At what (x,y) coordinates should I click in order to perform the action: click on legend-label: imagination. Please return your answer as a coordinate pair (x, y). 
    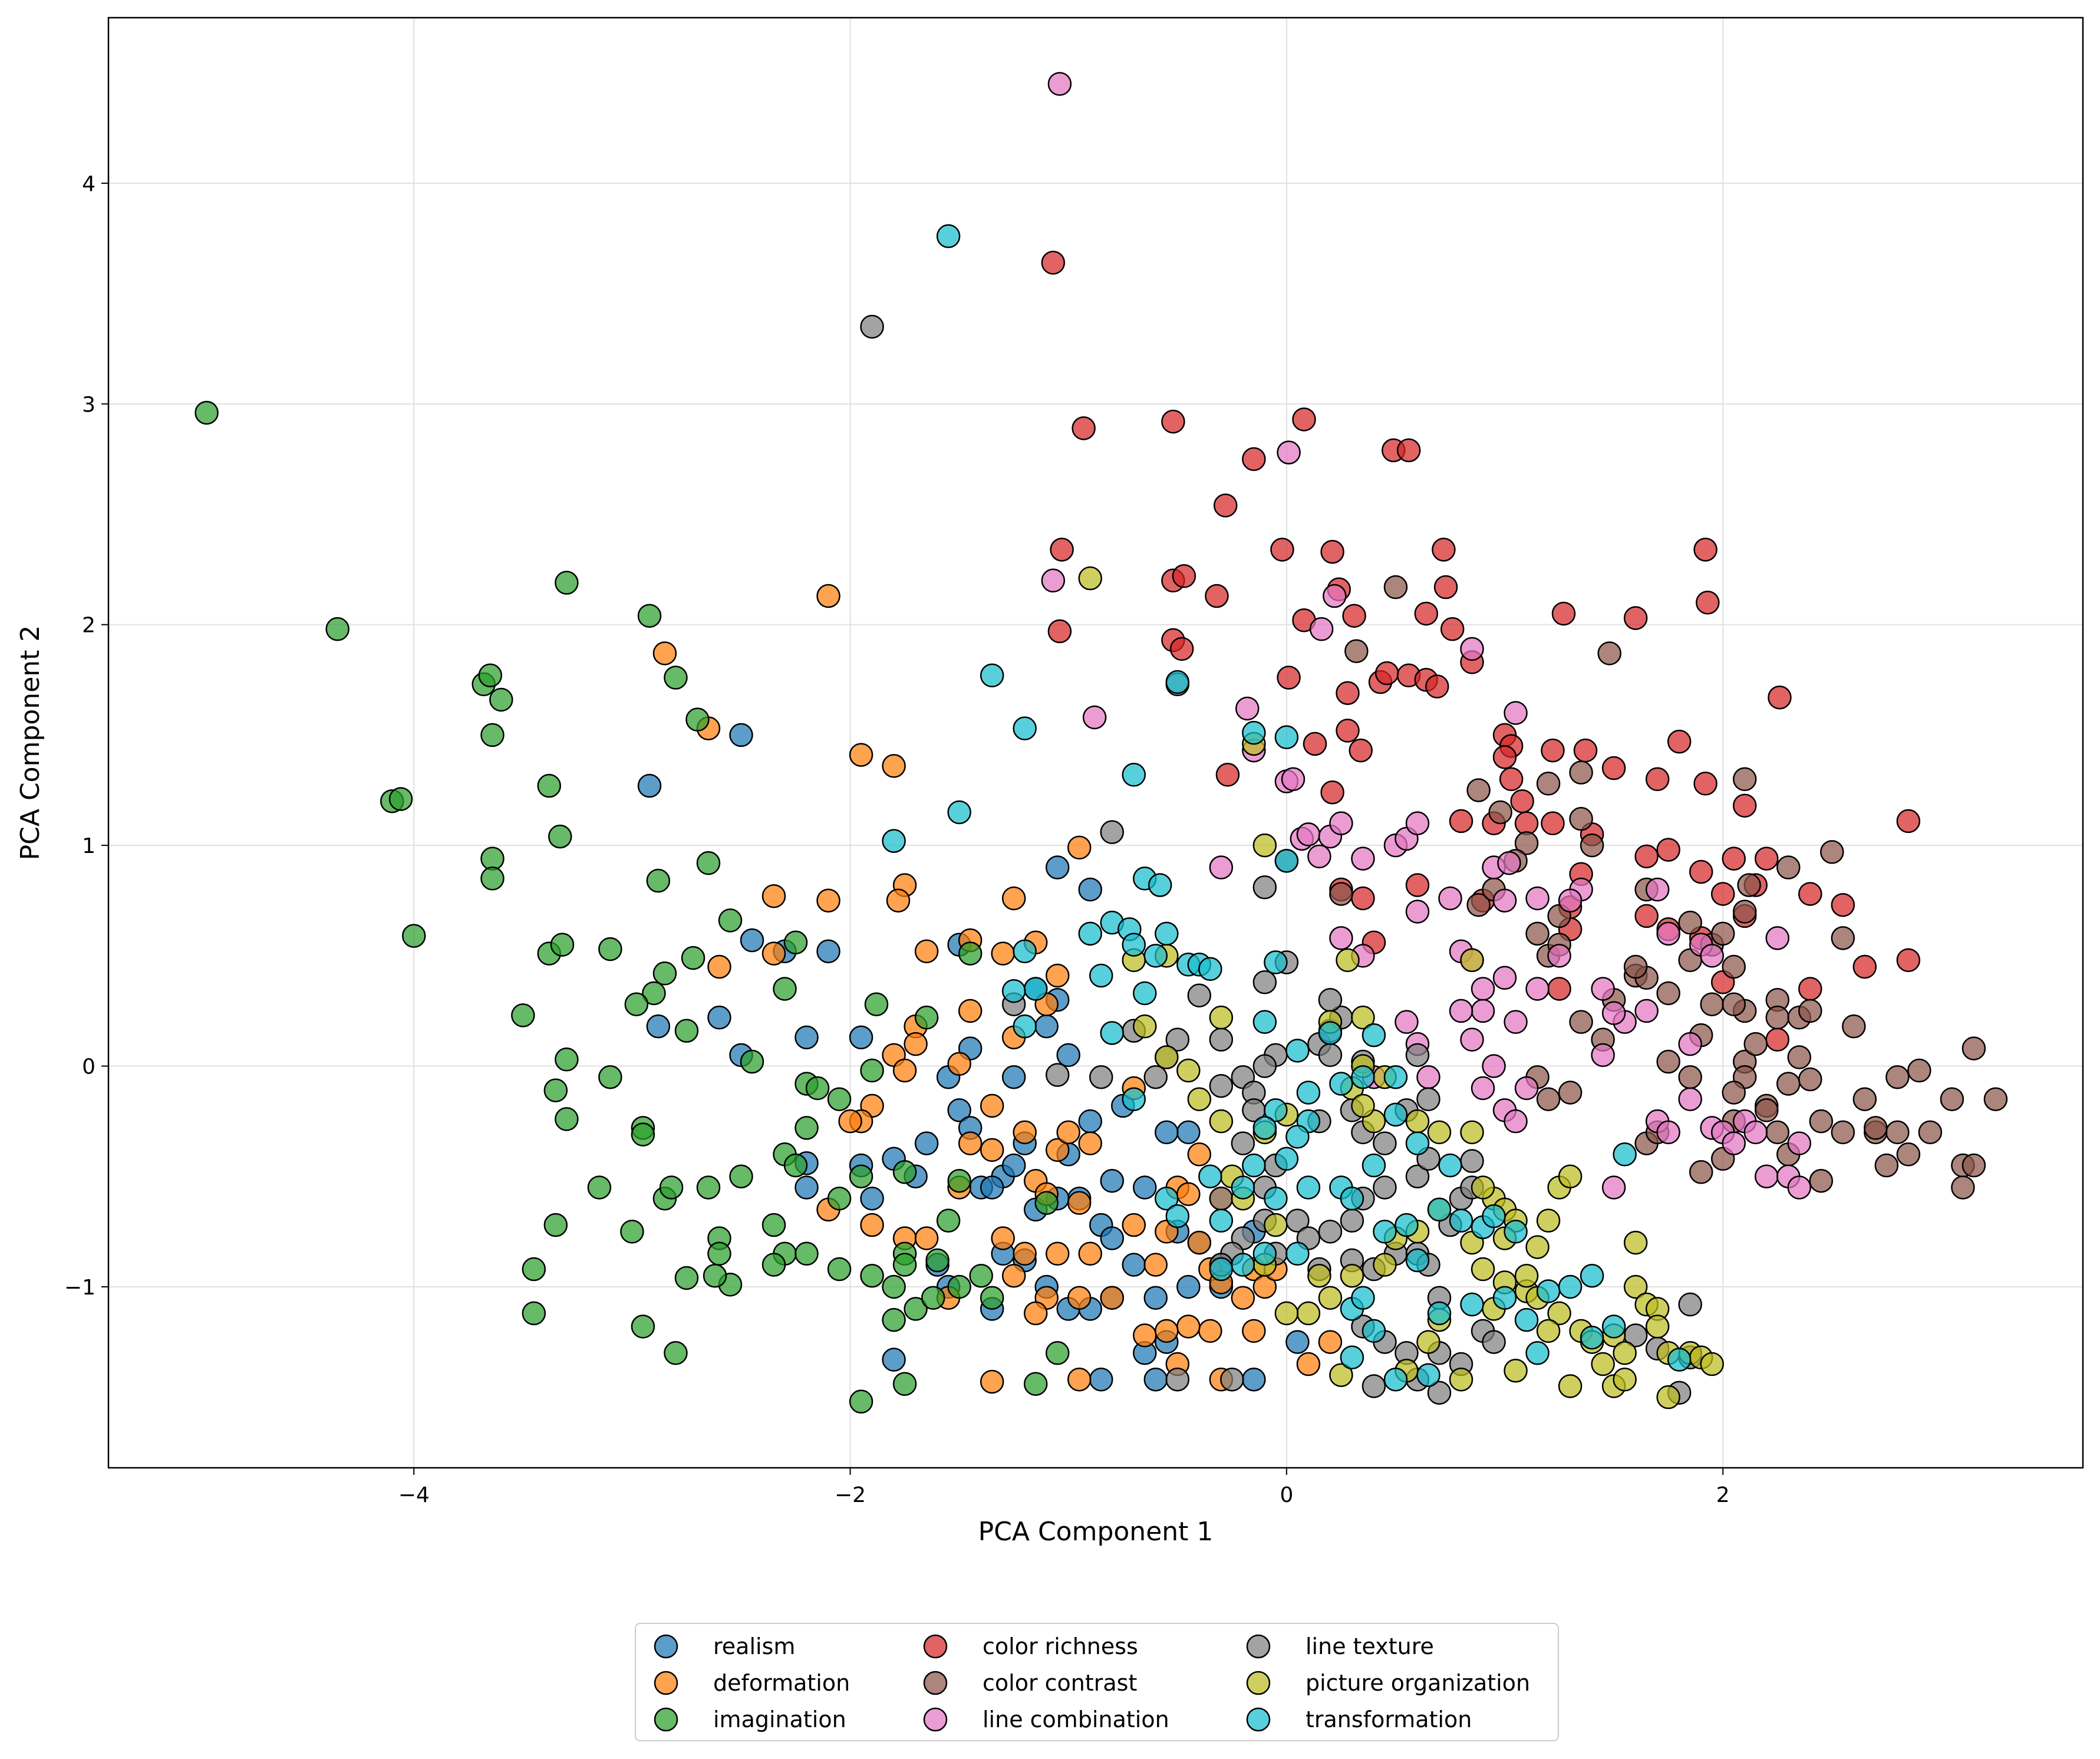
    Looking at the image, I should click on (780, 1719).